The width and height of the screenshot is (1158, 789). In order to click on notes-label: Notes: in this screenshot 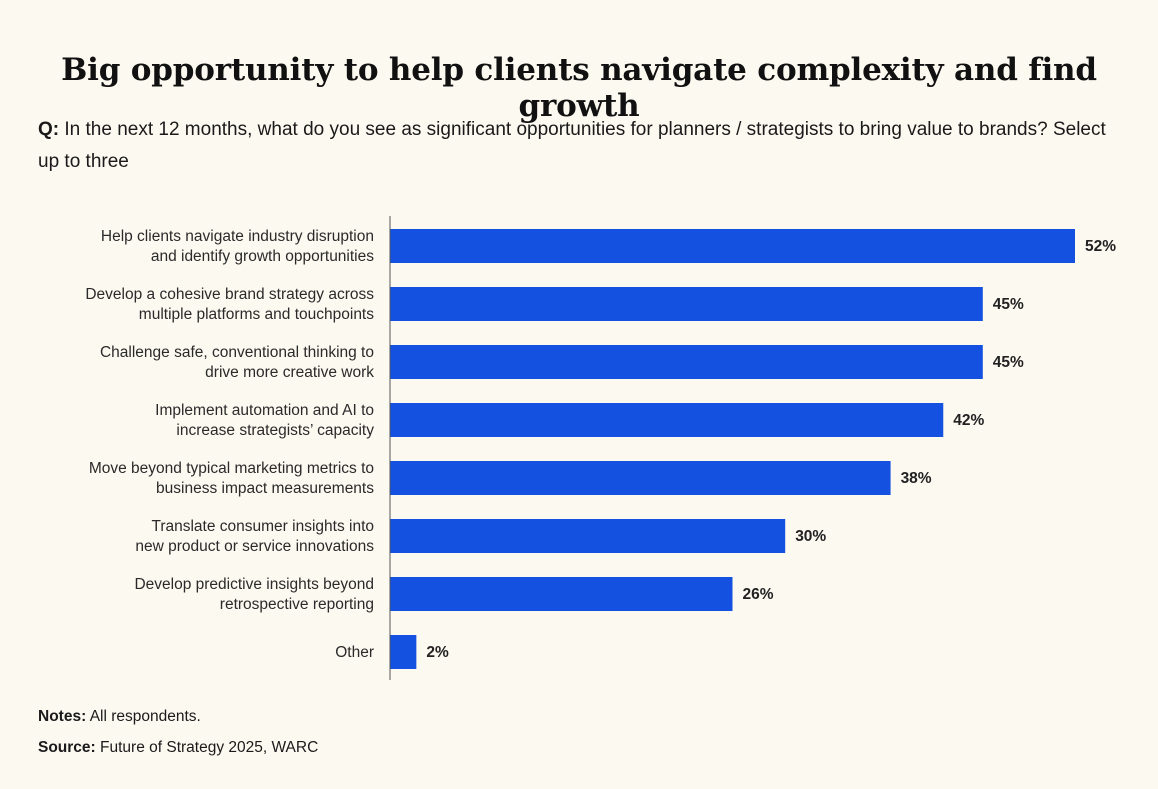, I will do `click(62, 716)`.